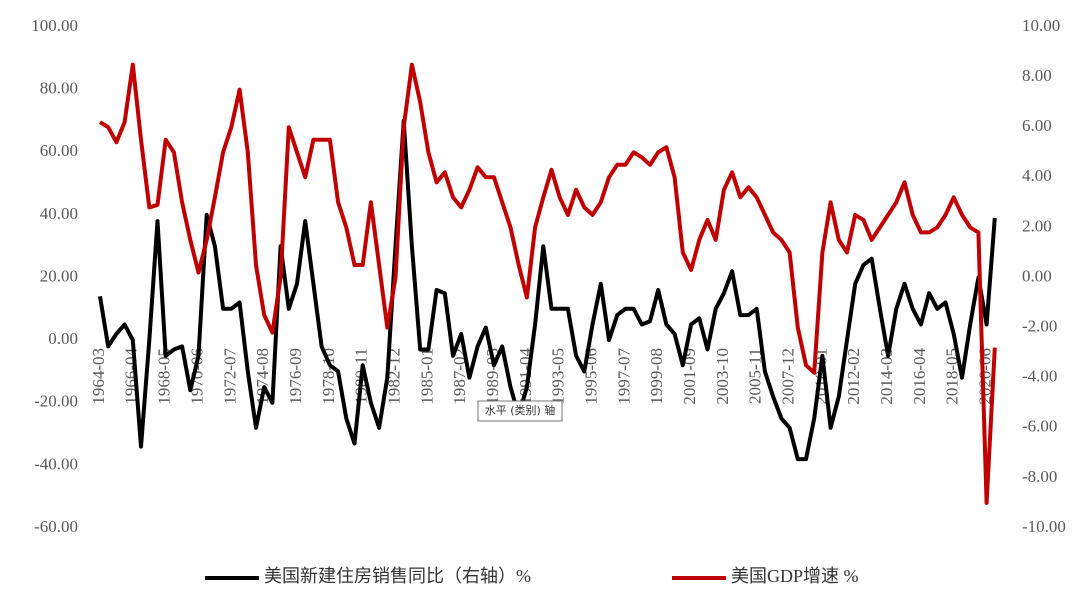 Image resolution: width=1080 pixels, height=606 pixels. Describe the element at coordinates (56, 401) in the screenshot. I see `y-tick-label: -20.00` at that location.